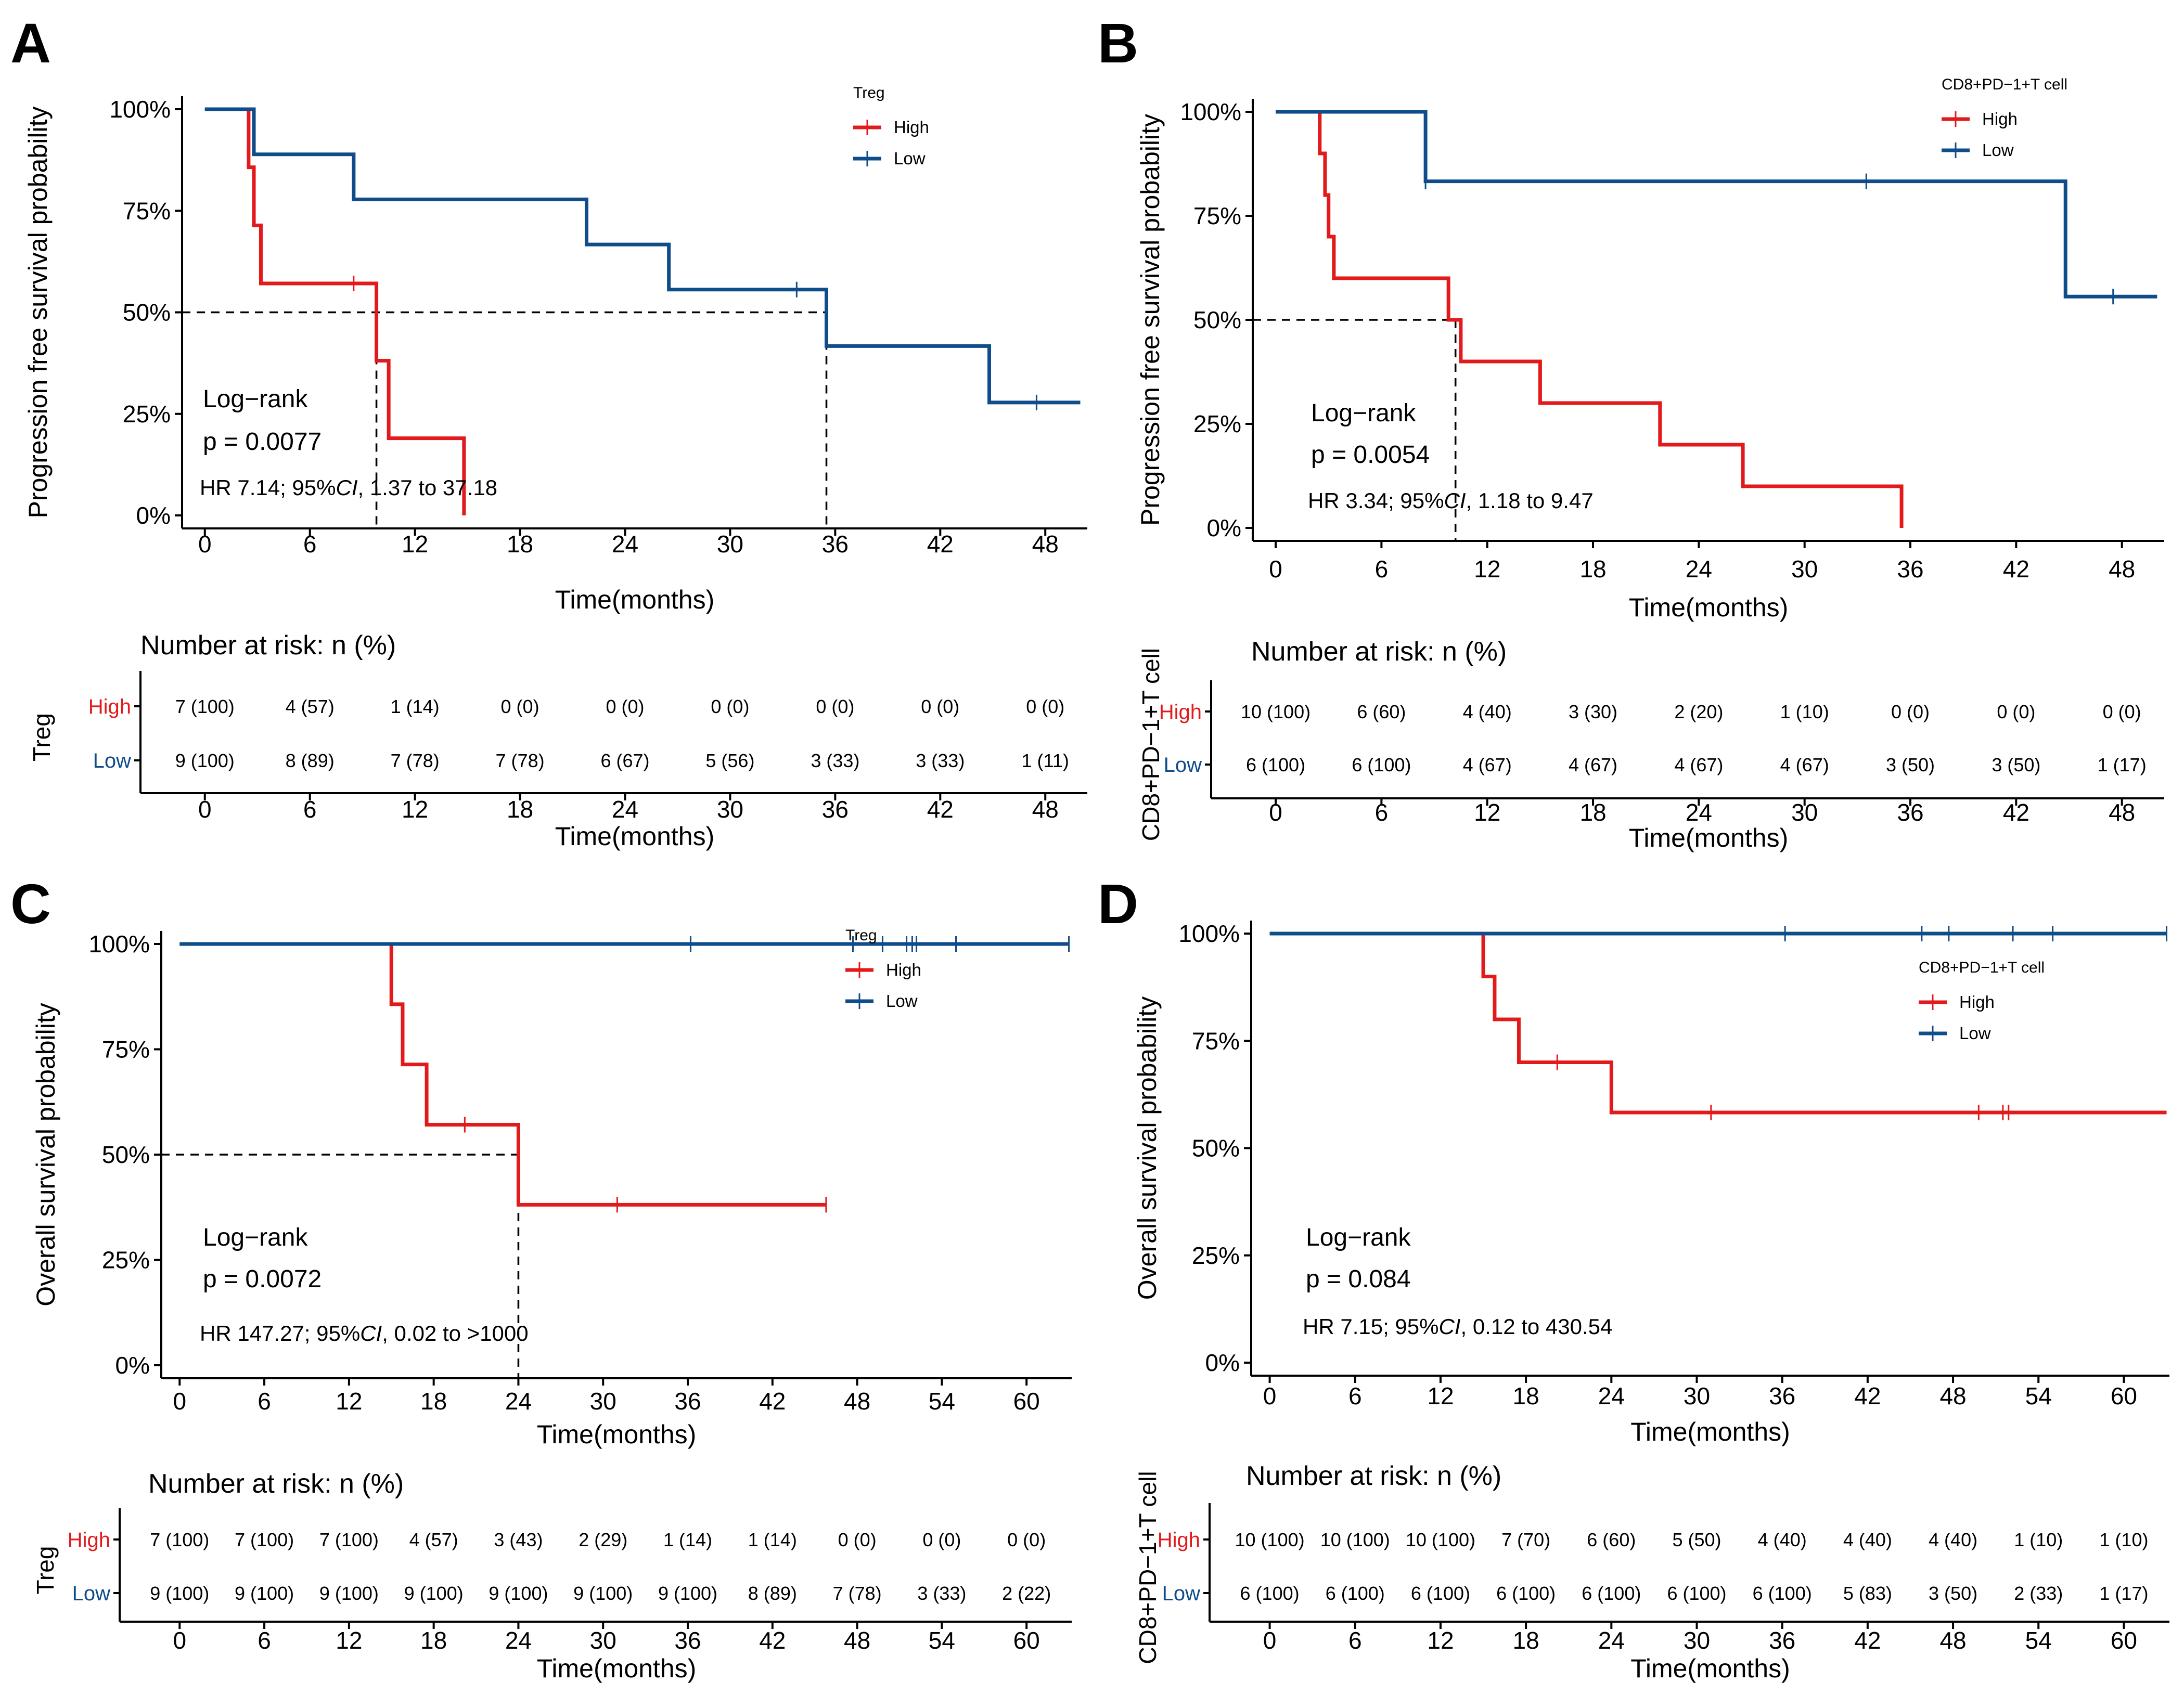 The image size is (2184, 1695). What do you see at coordinates (1217, 423) in the screenshot?
I see `y-tick-label: 25%` at bounding box center [1217, 423].